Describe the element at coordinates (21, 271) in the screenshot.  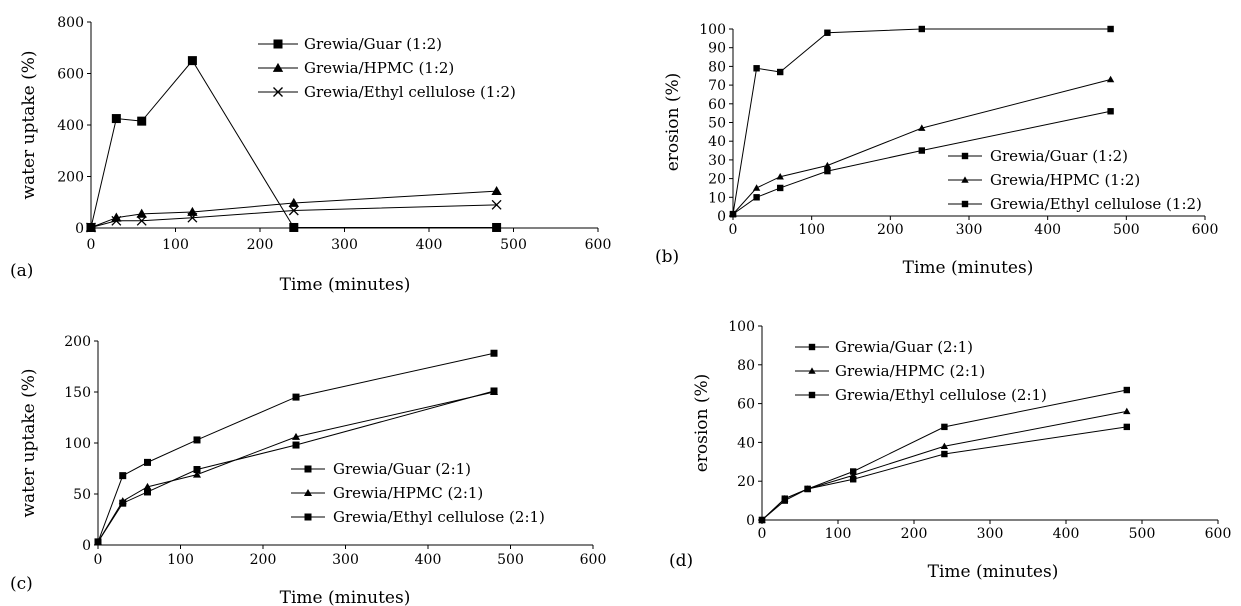
I see `panel-label: (a)` at that location.